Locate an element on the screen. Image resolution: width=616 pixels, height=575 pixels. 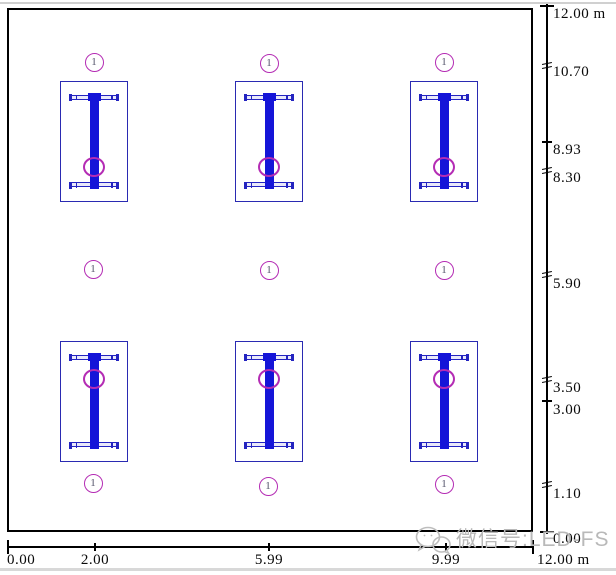
right-ruler-label: 1.10 is located at coordinates (567, 494).